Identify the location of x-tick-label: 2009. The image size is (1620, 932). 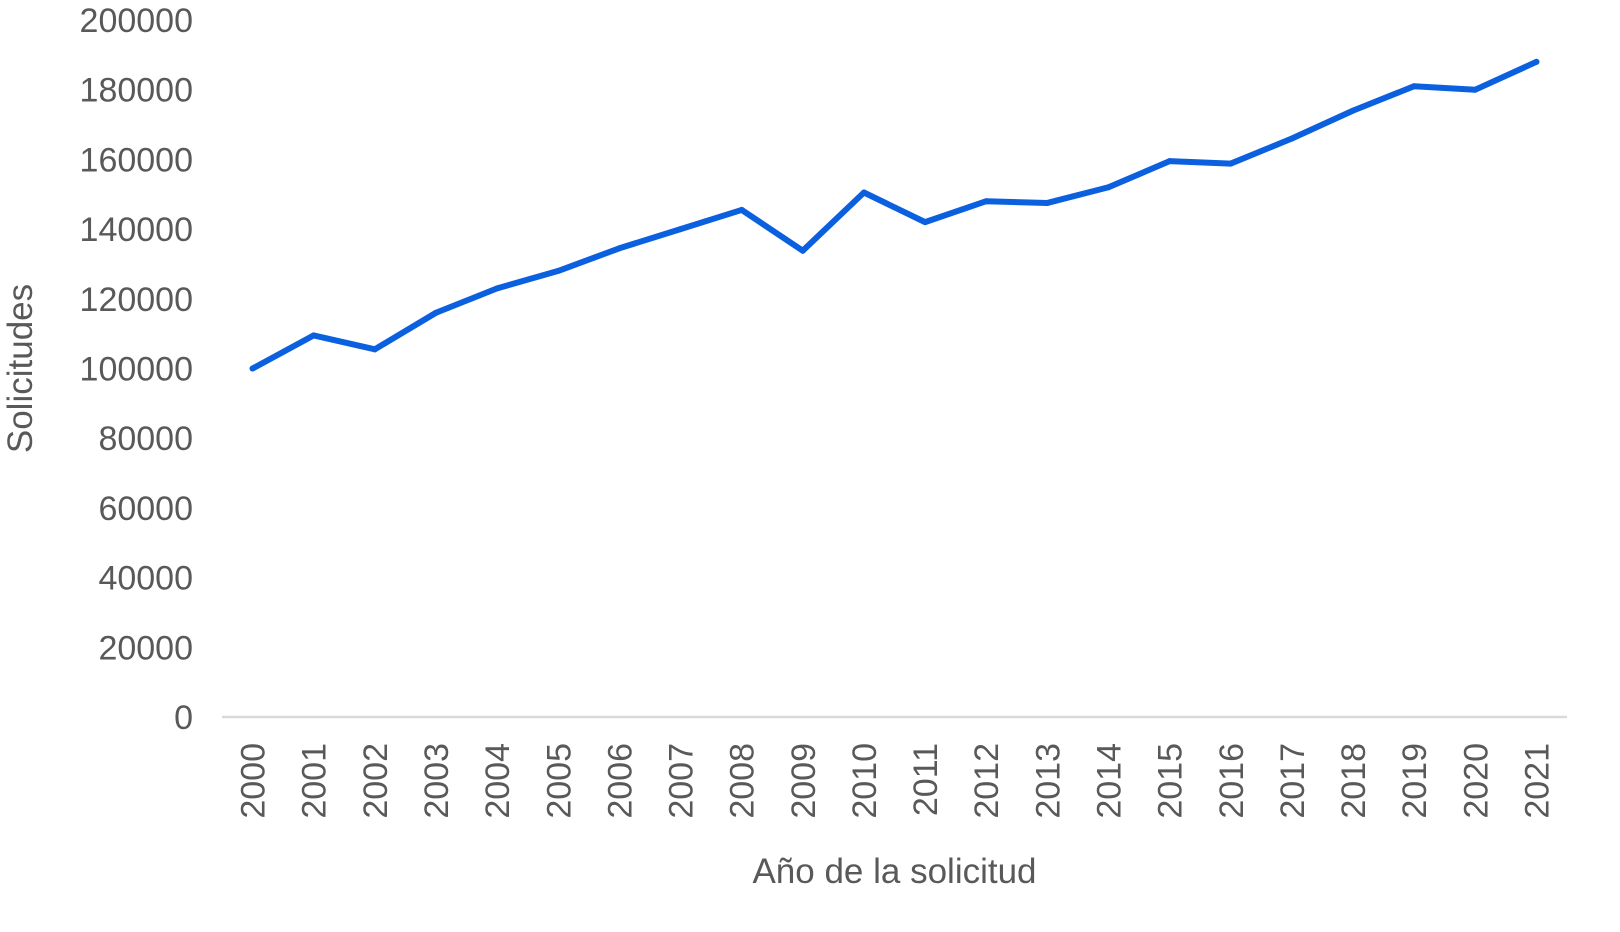
(804, 781).